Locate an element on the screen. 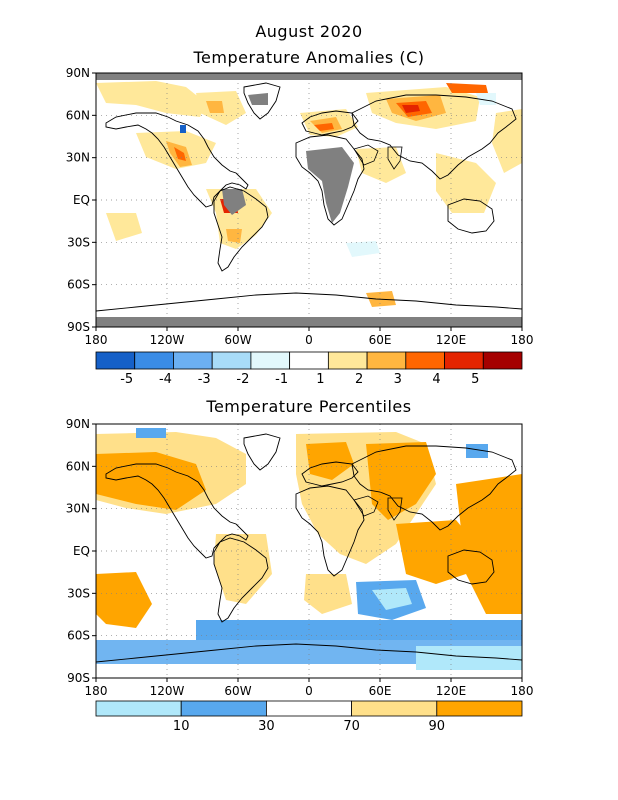  anomaly-lat-ticks: 90N 60N 30N EQ 30S 60S 90S is located at coordinates (81, 200).